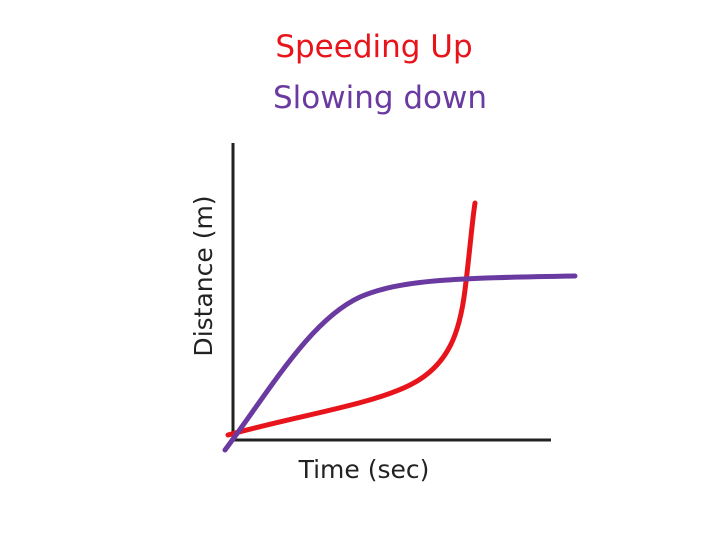  What do you see at coordinates (203, 275) in the screenshot?
I see `y-axis-label: Distance (m)` at bounding box center [203, 275].